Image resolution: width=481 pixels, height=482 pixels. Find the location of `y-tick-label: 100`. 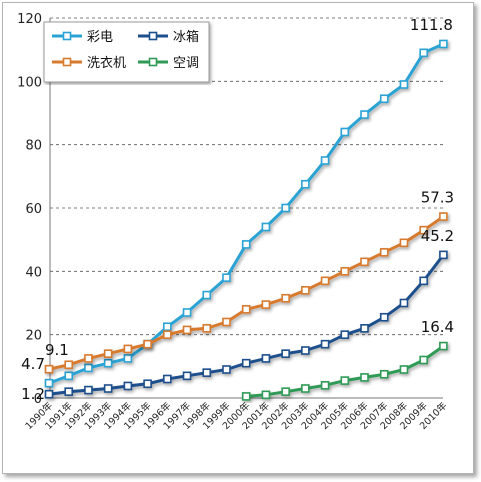

y-tick-label: 100 is located at coordinates (29, 82).